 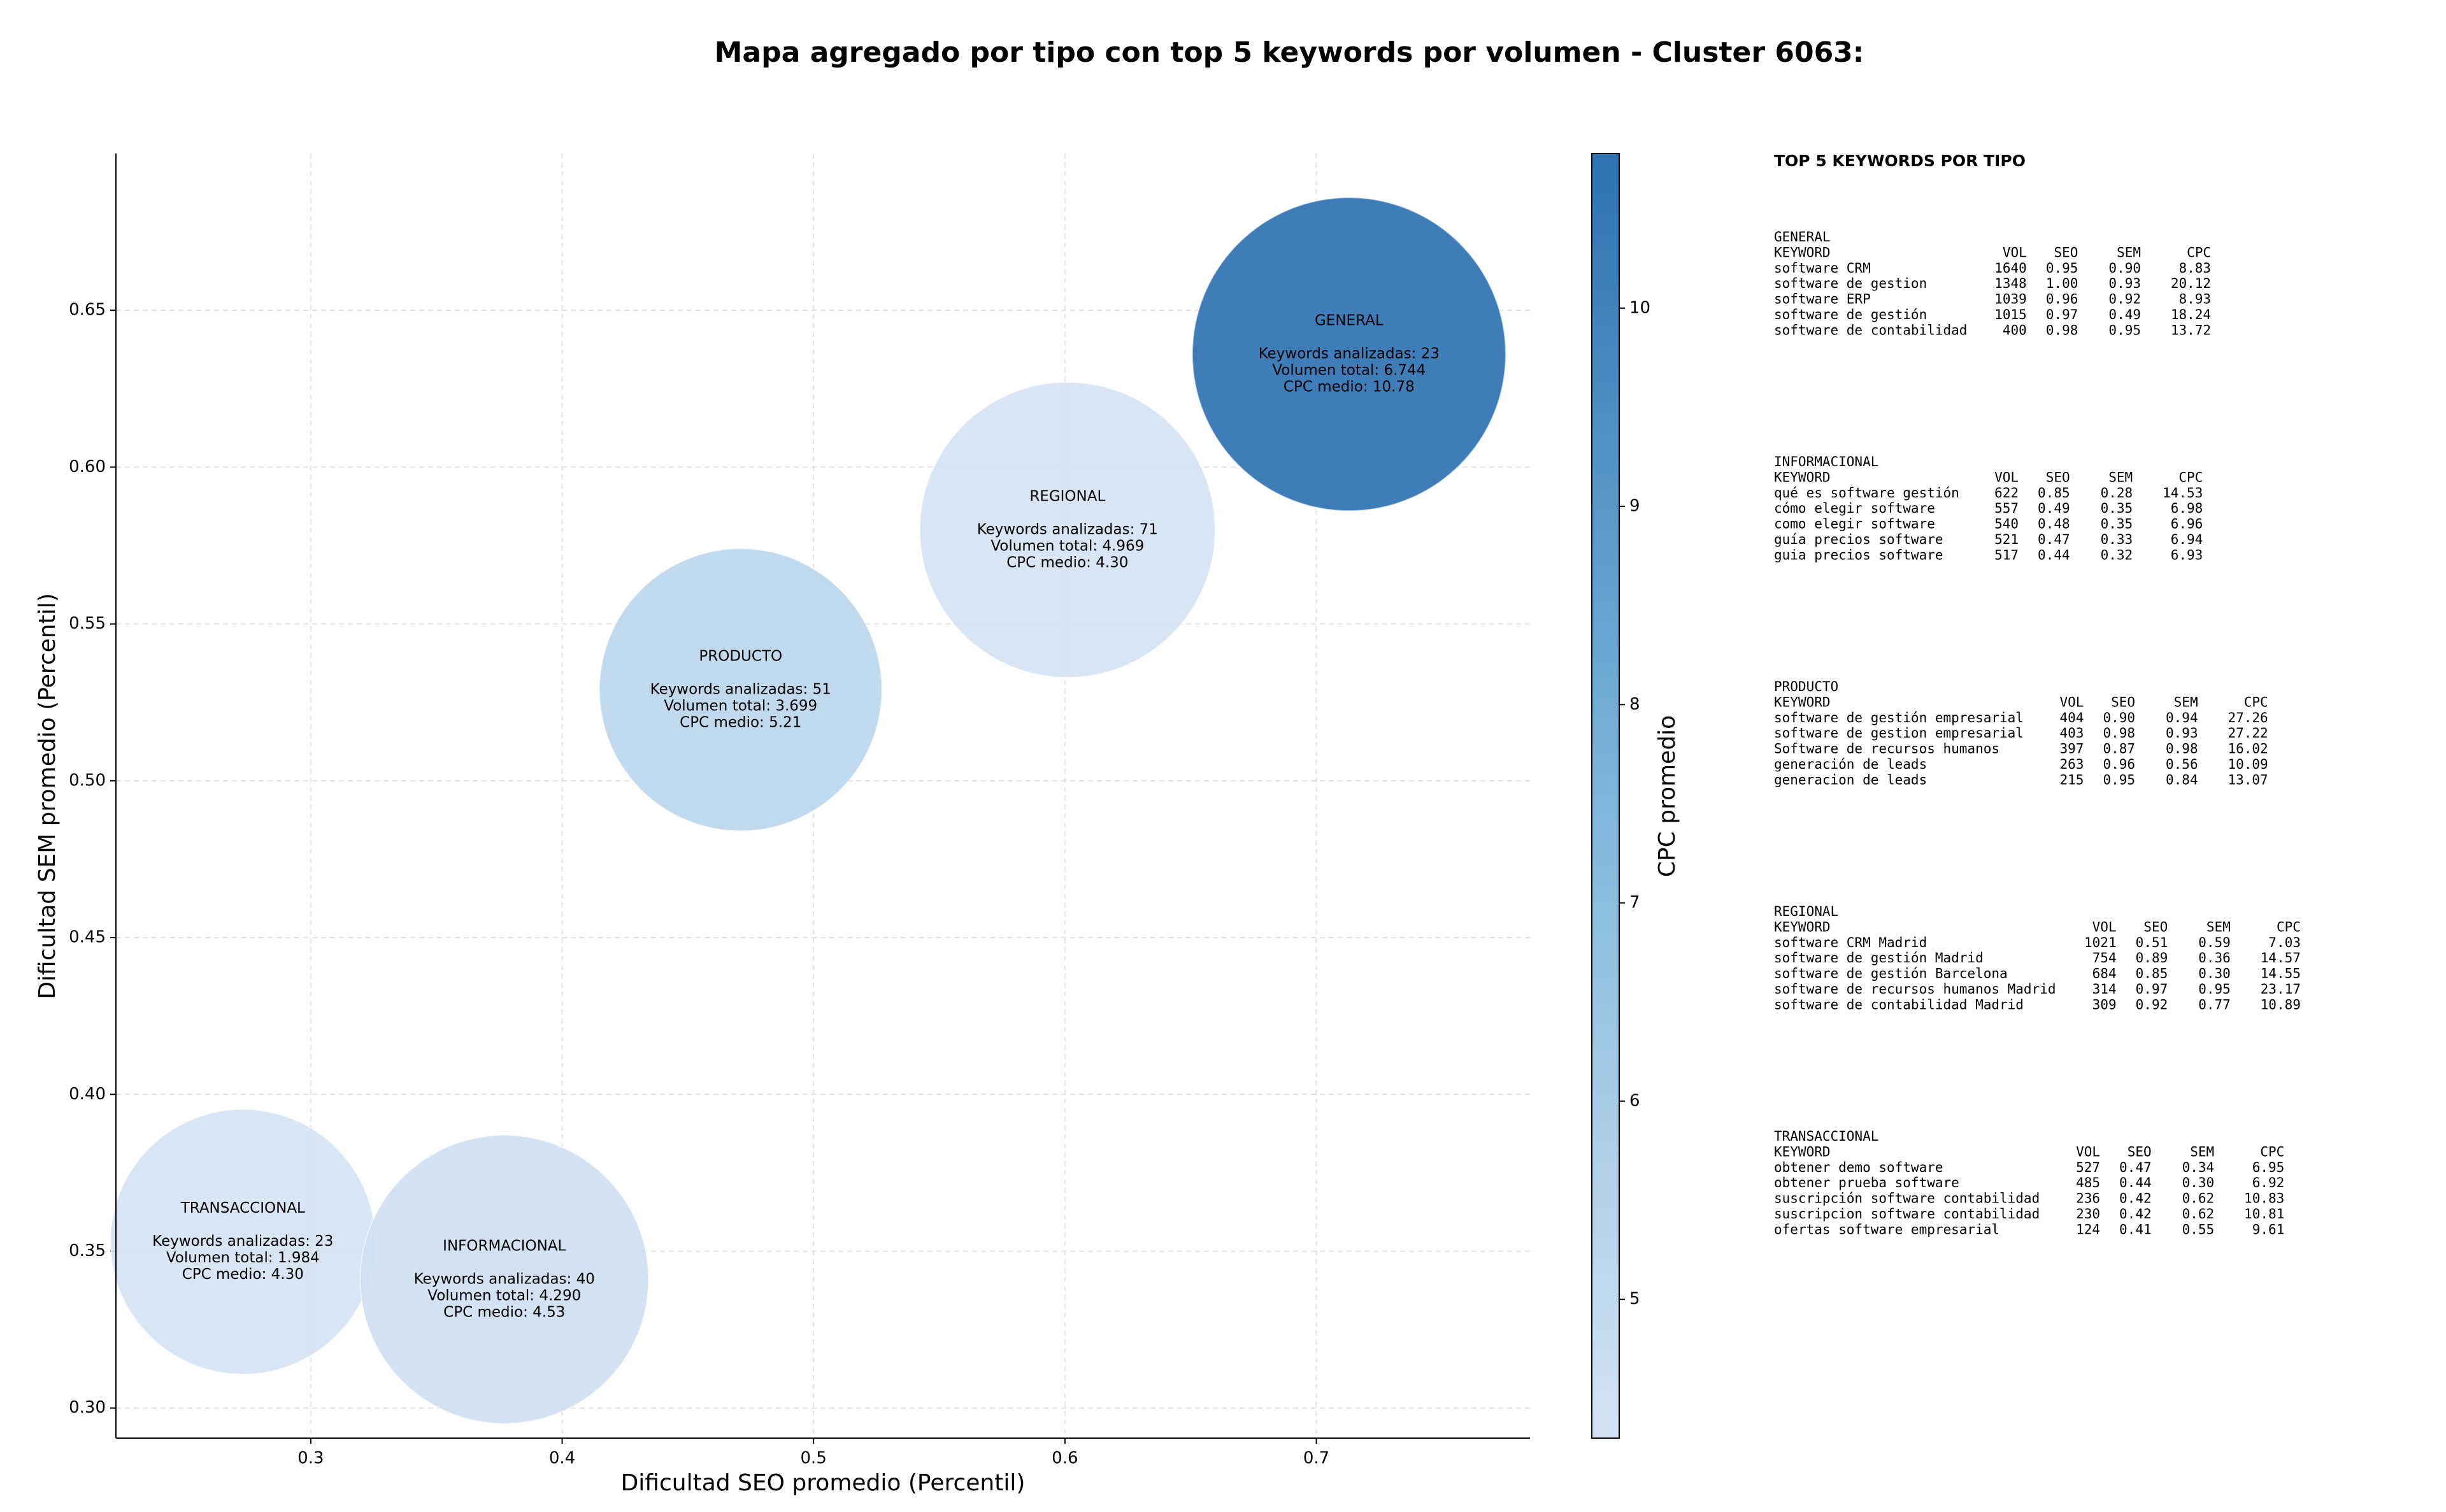 I want to click on bubble-annotation: CPC medio: 5.21, so click(x=740, y=723).